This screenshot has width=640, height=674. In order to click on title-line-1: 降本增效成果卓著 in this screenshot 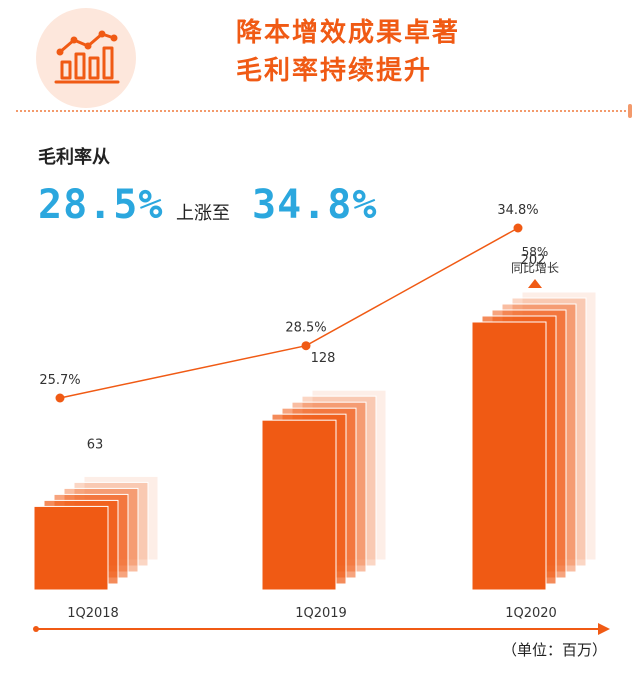, I will do `click(348, 33)`.